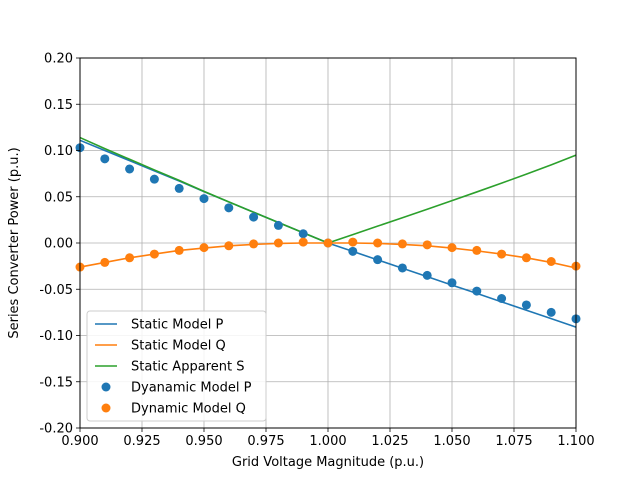 This screenshot has width=640, height=480. What do you see at coordinates (513, 441) in the screenshot?
I see `x-tick-label: 1.075` at bounding box center [513, 441].